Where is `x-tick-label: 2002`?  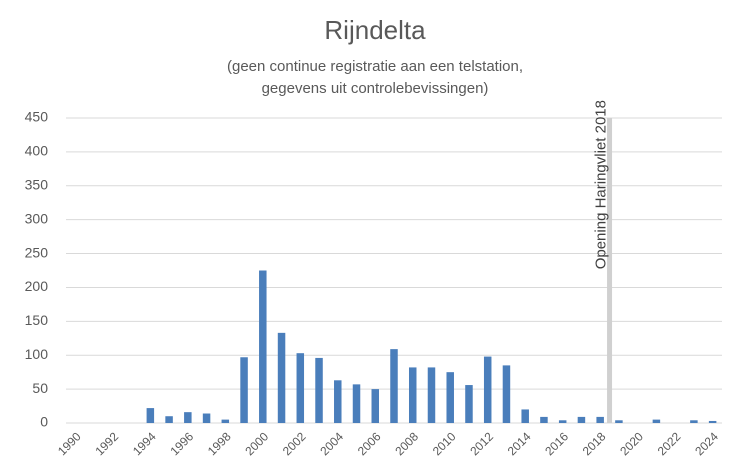 x-tick-label: 2002 is located at coordinates (294, 443).